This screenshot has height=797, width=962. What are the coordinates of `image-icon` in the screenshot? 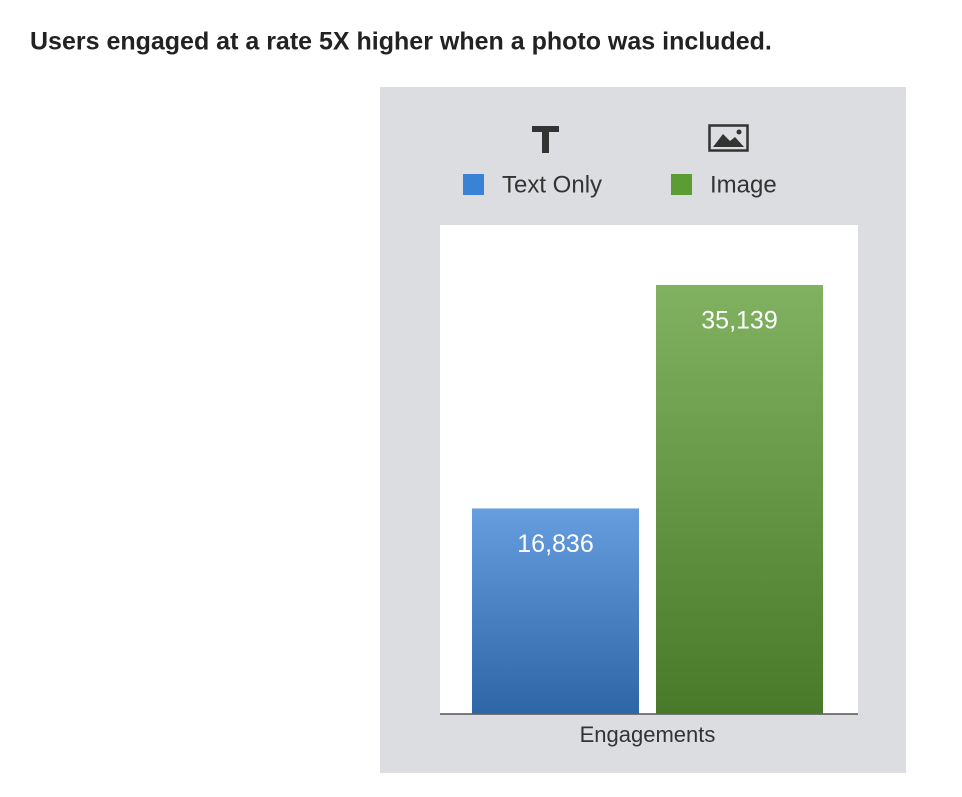 It's located at (728, 138).